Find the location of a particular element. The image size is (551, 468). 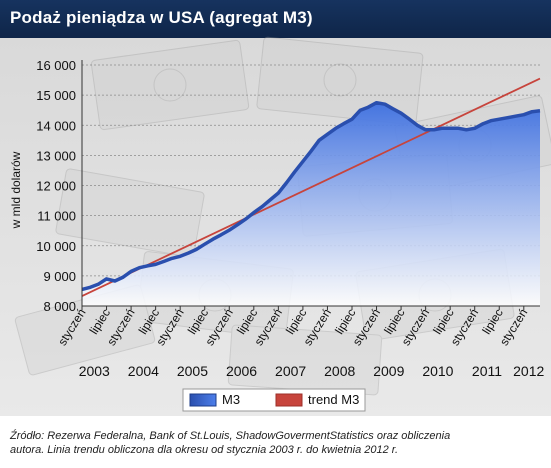

y-axis-label: w mld dolarów is located at coordinates (16, 190).